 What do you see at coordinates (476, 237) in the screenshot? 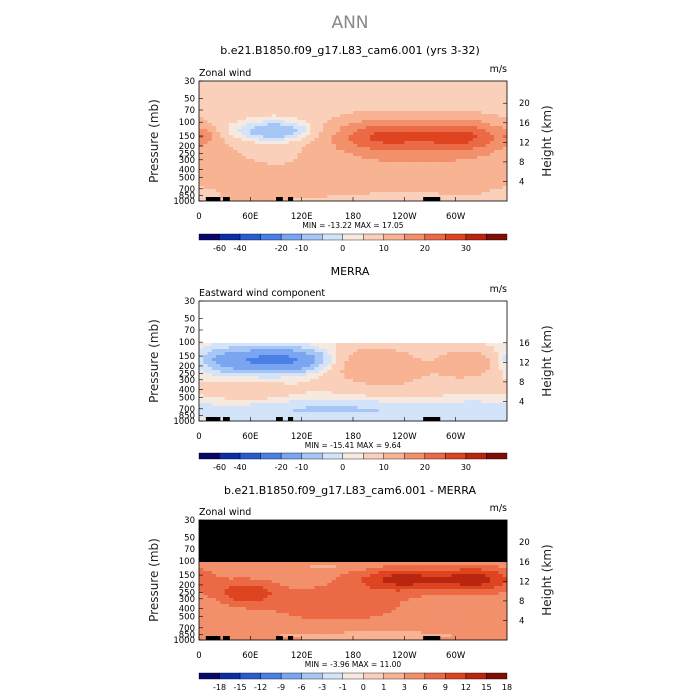
I see `colorbar-swatch` at bounding box center [476, 237].